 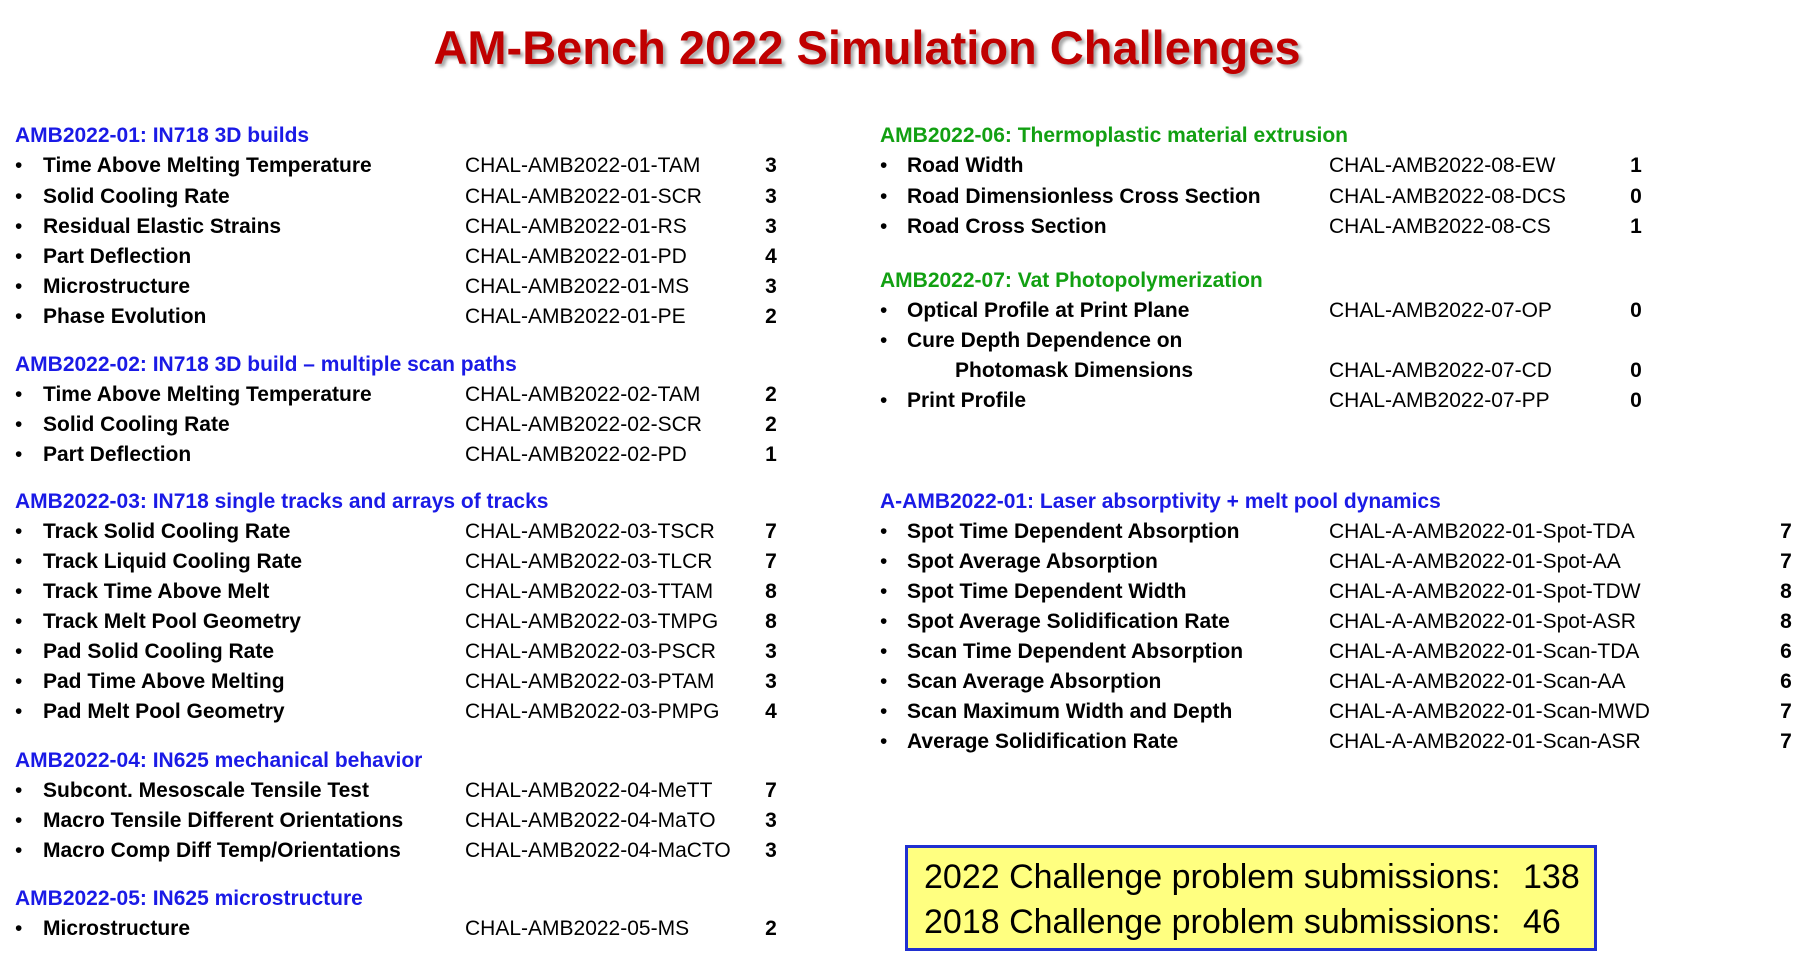 I want to click on item-name: Road Width, so click(x=965, y=166).